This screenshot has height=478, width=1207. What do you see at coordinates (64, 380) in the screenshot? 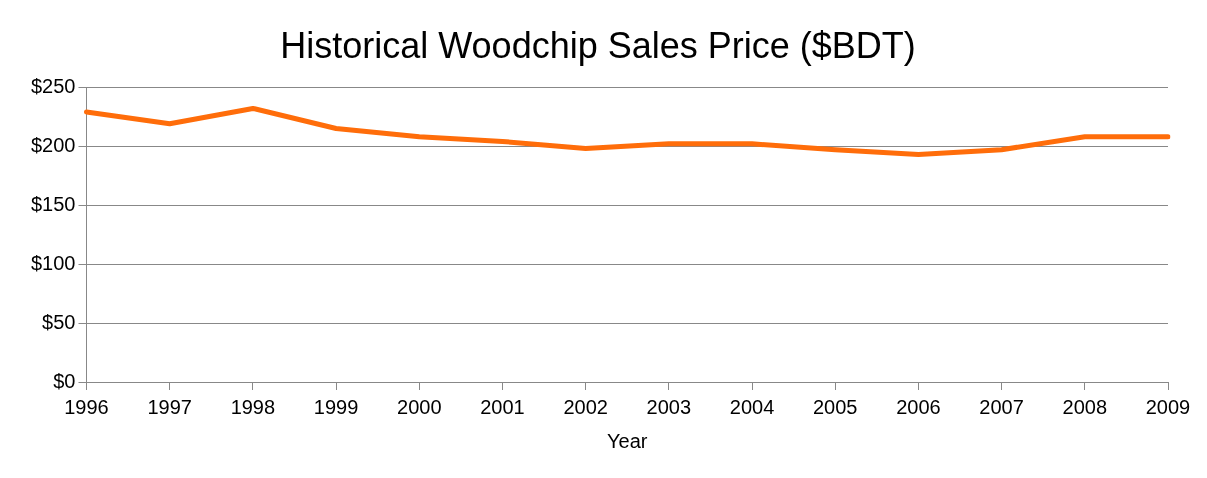
I see `y-tick-label: $0` at bounding box center [64, 380].